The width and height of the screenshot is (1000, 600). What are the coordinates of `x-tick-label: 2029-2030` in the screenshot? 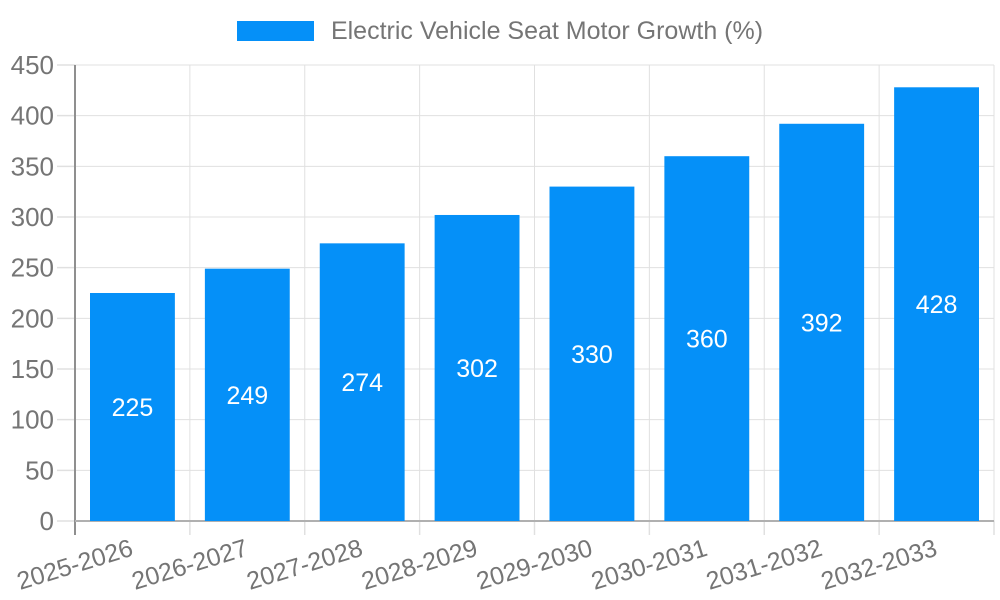 It's located at (534, 565).